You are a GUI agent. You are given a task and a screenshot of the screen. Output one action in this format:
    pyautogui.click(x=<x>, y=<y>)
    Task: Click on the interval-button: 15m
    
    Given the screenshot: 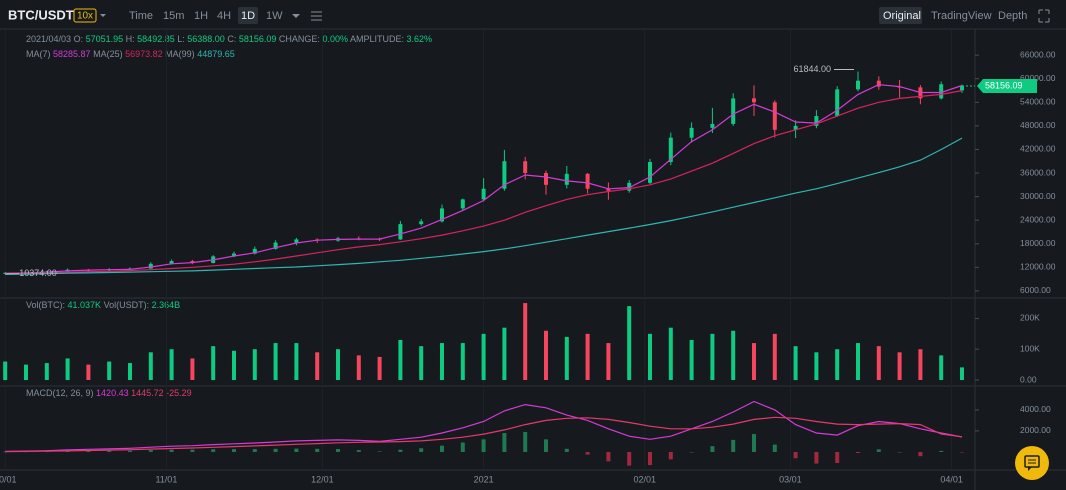 What is the action you would take?
    pyautogui.click(x=173, y=16)
    